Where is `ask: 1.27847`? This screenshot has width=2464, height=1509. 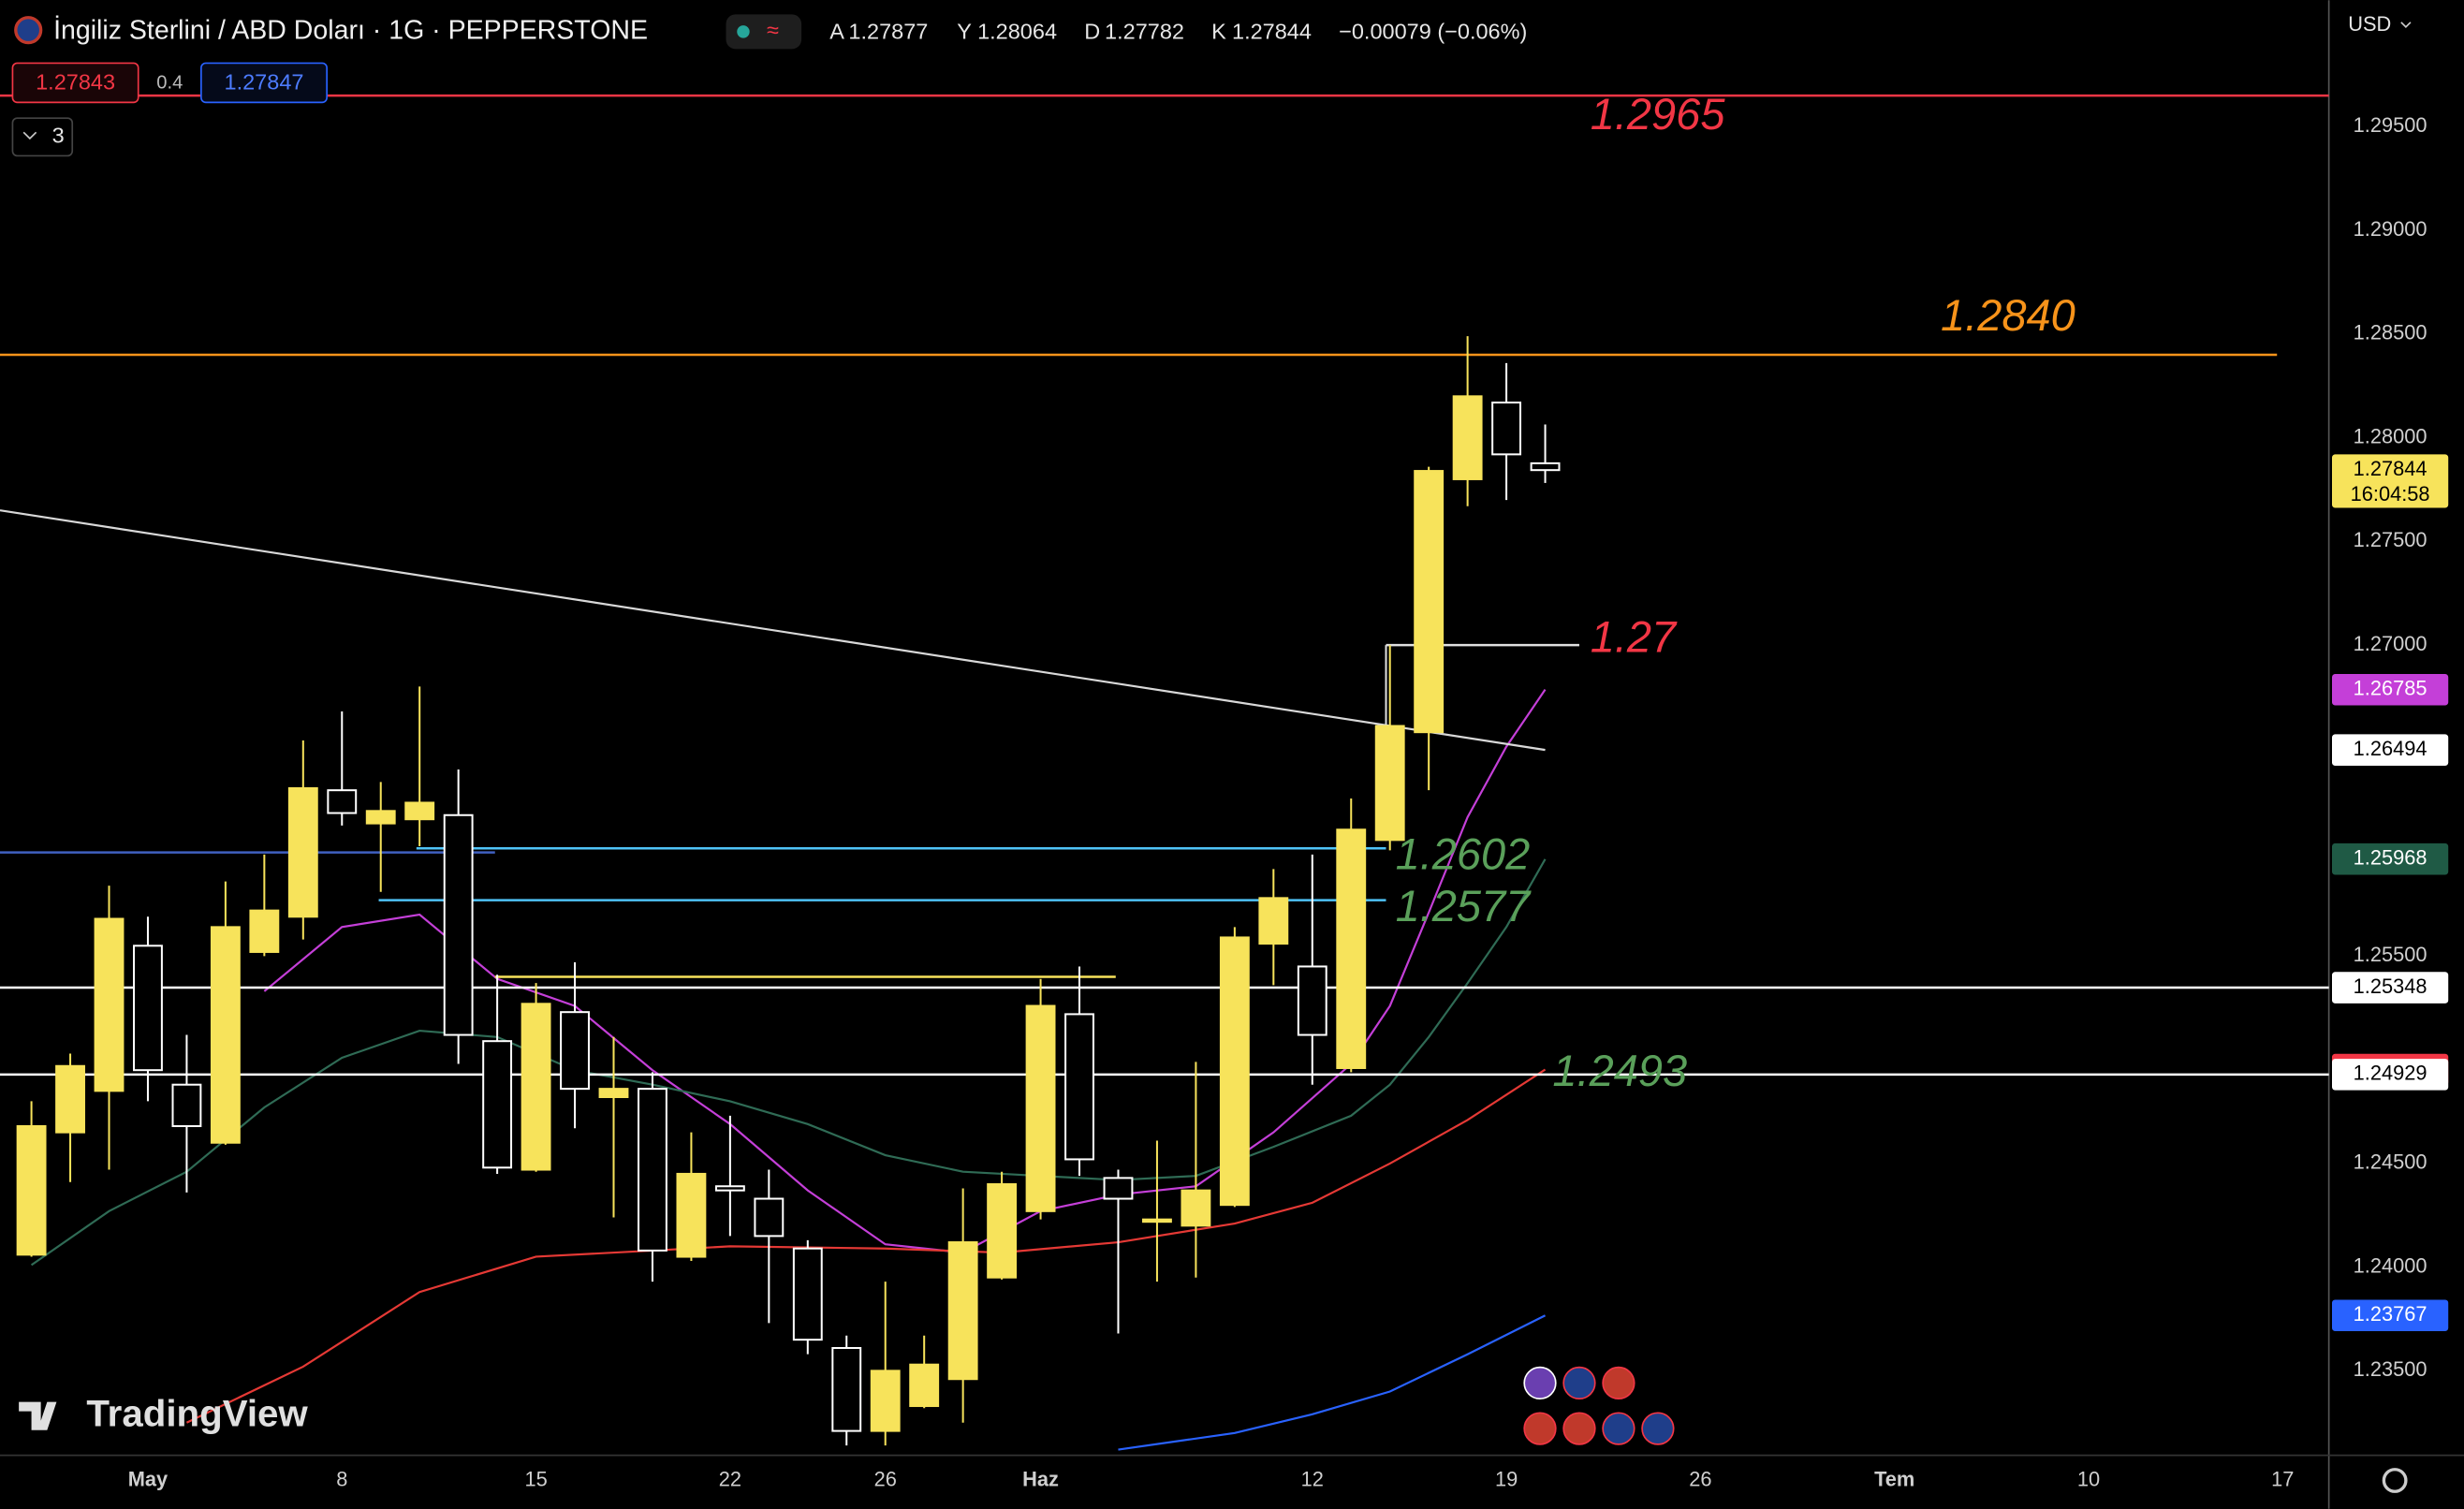
ask: 1.27847 is located at coordinates (264, 82).